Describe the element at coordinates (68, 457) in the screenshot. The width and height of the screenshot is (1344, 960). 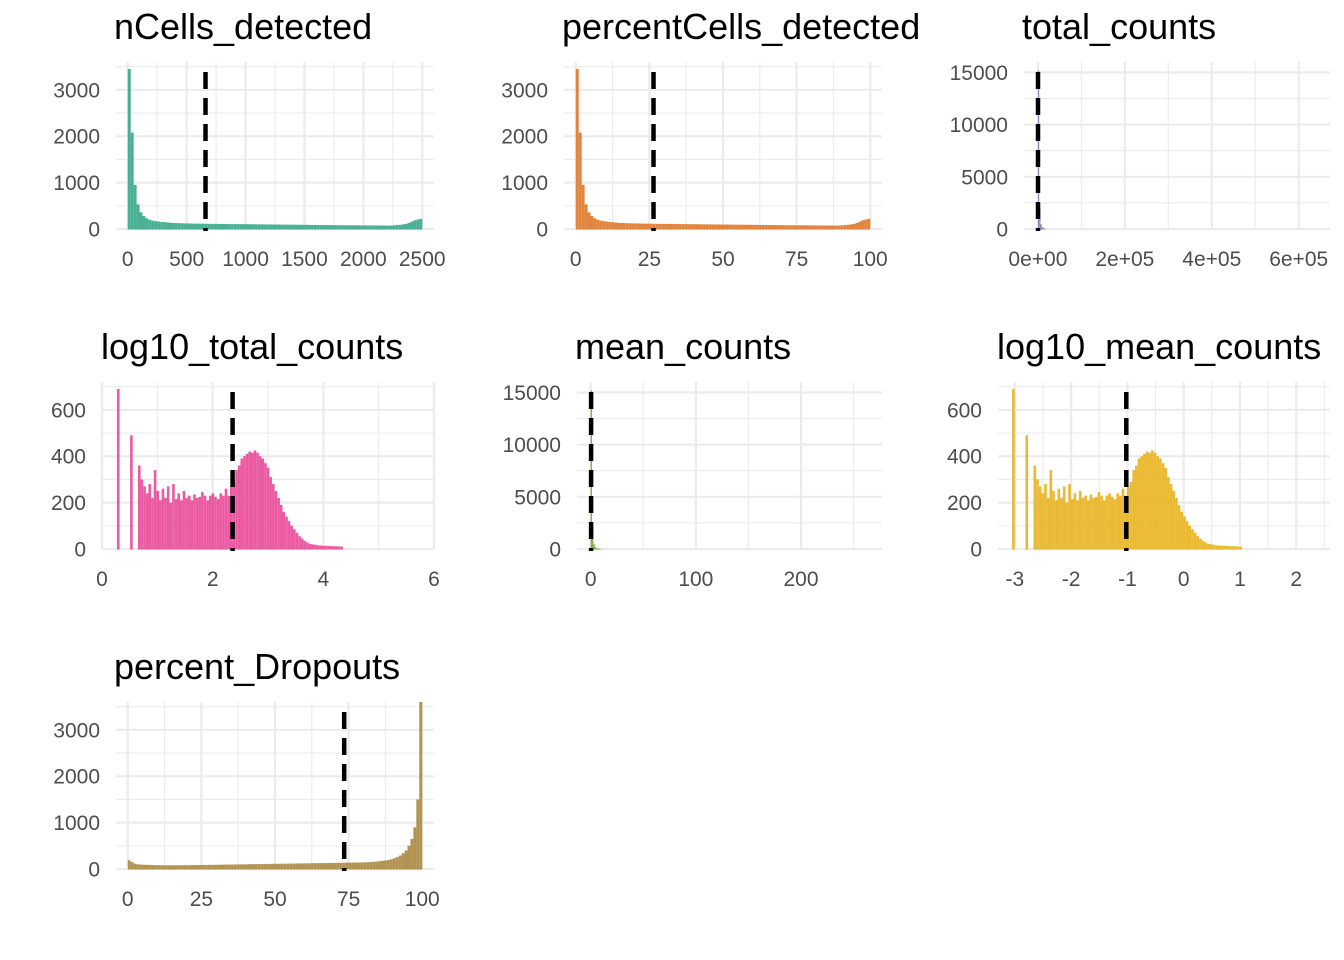
I see `y-tick-label: 400` at that location.